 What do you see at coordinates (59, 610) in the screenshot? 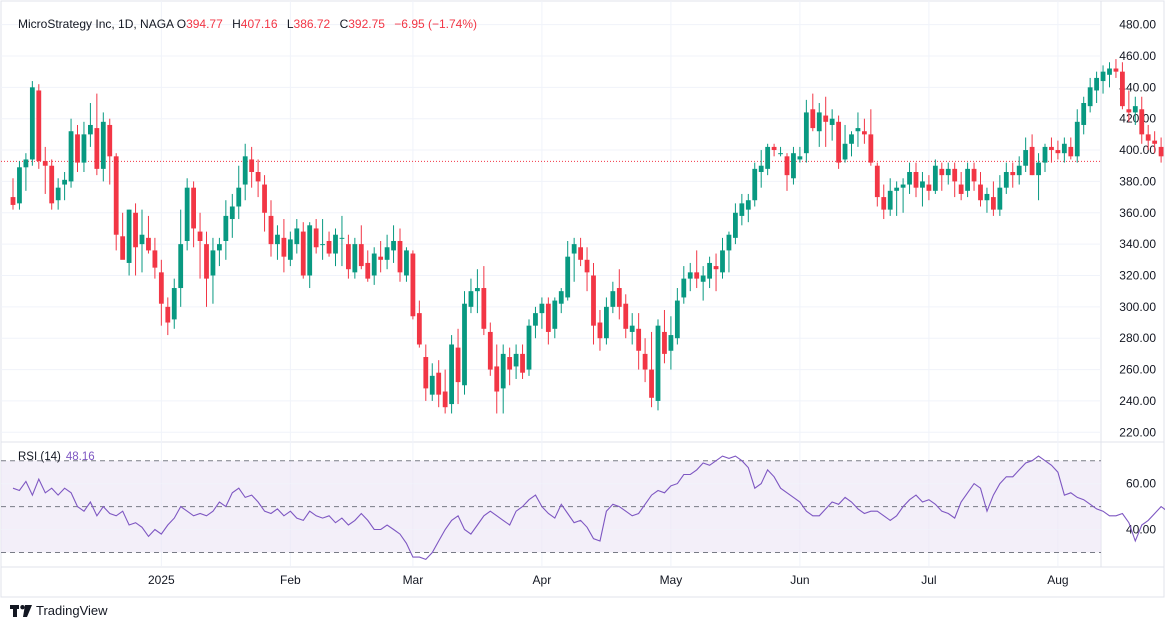
I see `brand-logo: TradingView` at bounding box center [59, 610].